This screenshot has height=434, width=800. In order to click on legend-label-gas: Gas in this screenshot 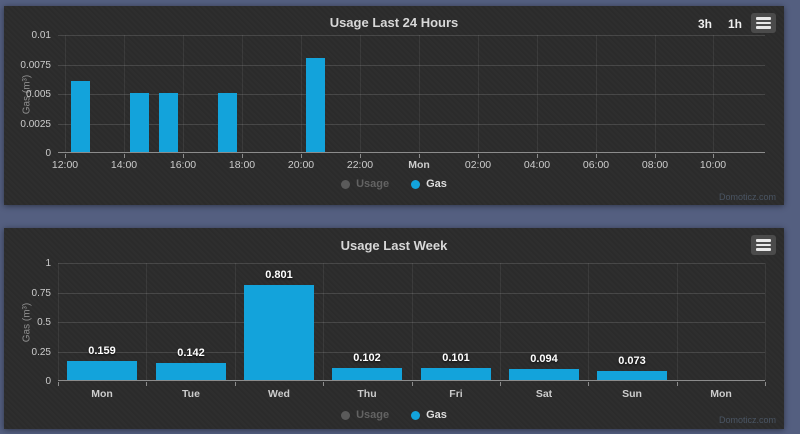, I will do `click(436, 184)`.